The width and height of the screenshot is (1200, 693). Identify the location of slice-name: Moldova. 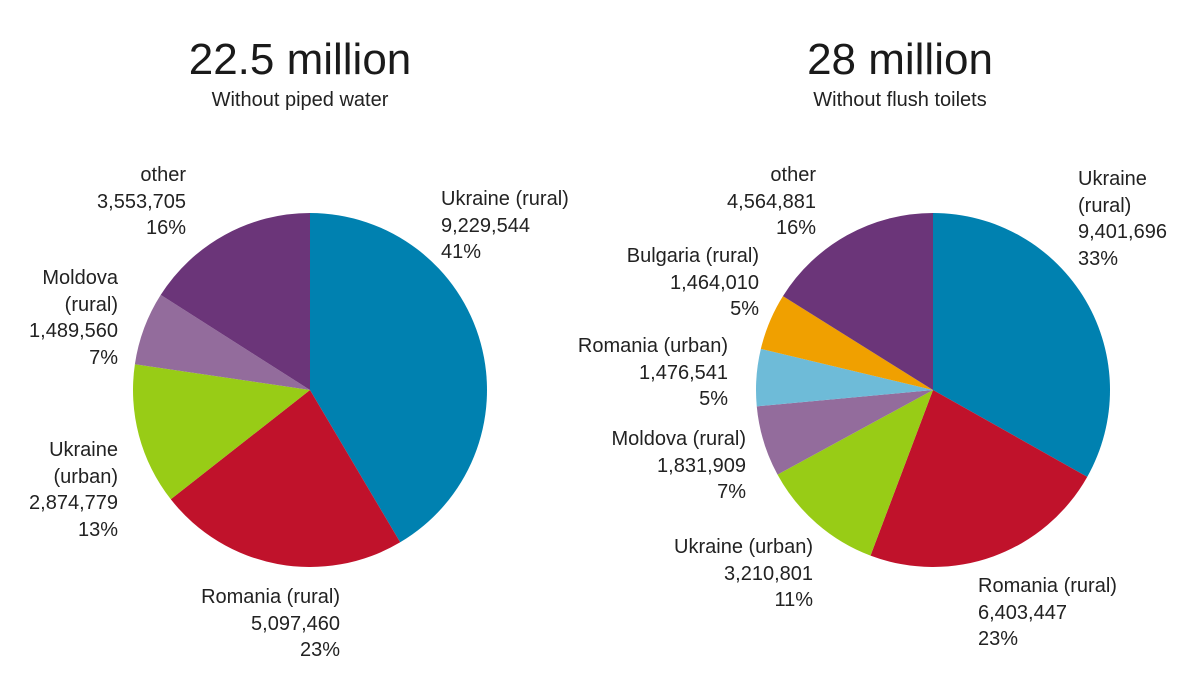
(80, 278).